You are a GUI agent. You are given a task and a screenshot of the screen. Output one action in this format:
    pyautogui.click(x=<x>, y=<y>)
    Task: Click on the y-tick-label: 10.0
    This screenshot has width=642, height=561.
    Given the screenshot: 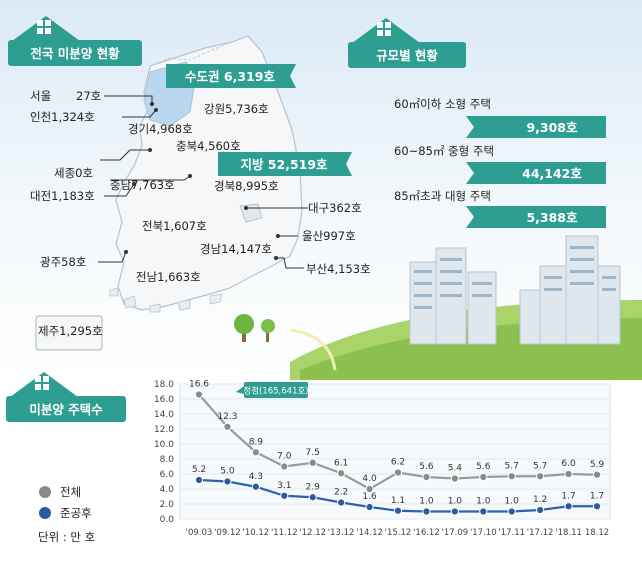 What is the action you would take?
    pyautogui.click(x=164, y=445)
    